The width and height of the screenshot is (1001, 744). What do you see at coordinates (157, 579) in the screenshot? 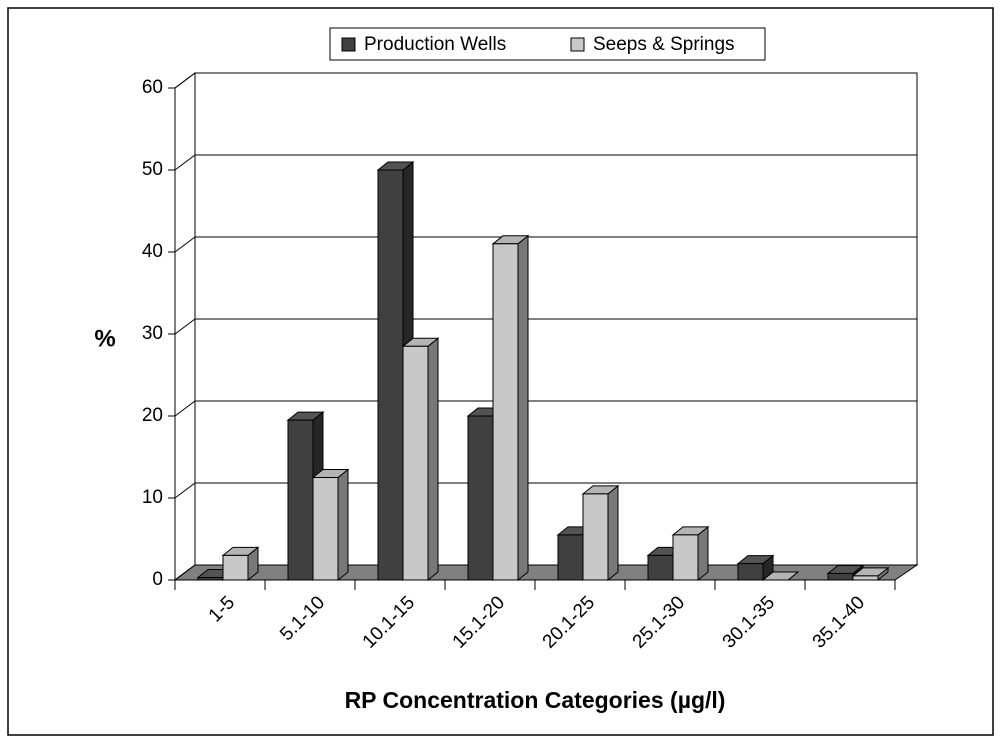
I see `y-tick-label: 0` at bounding box center [157, 579].